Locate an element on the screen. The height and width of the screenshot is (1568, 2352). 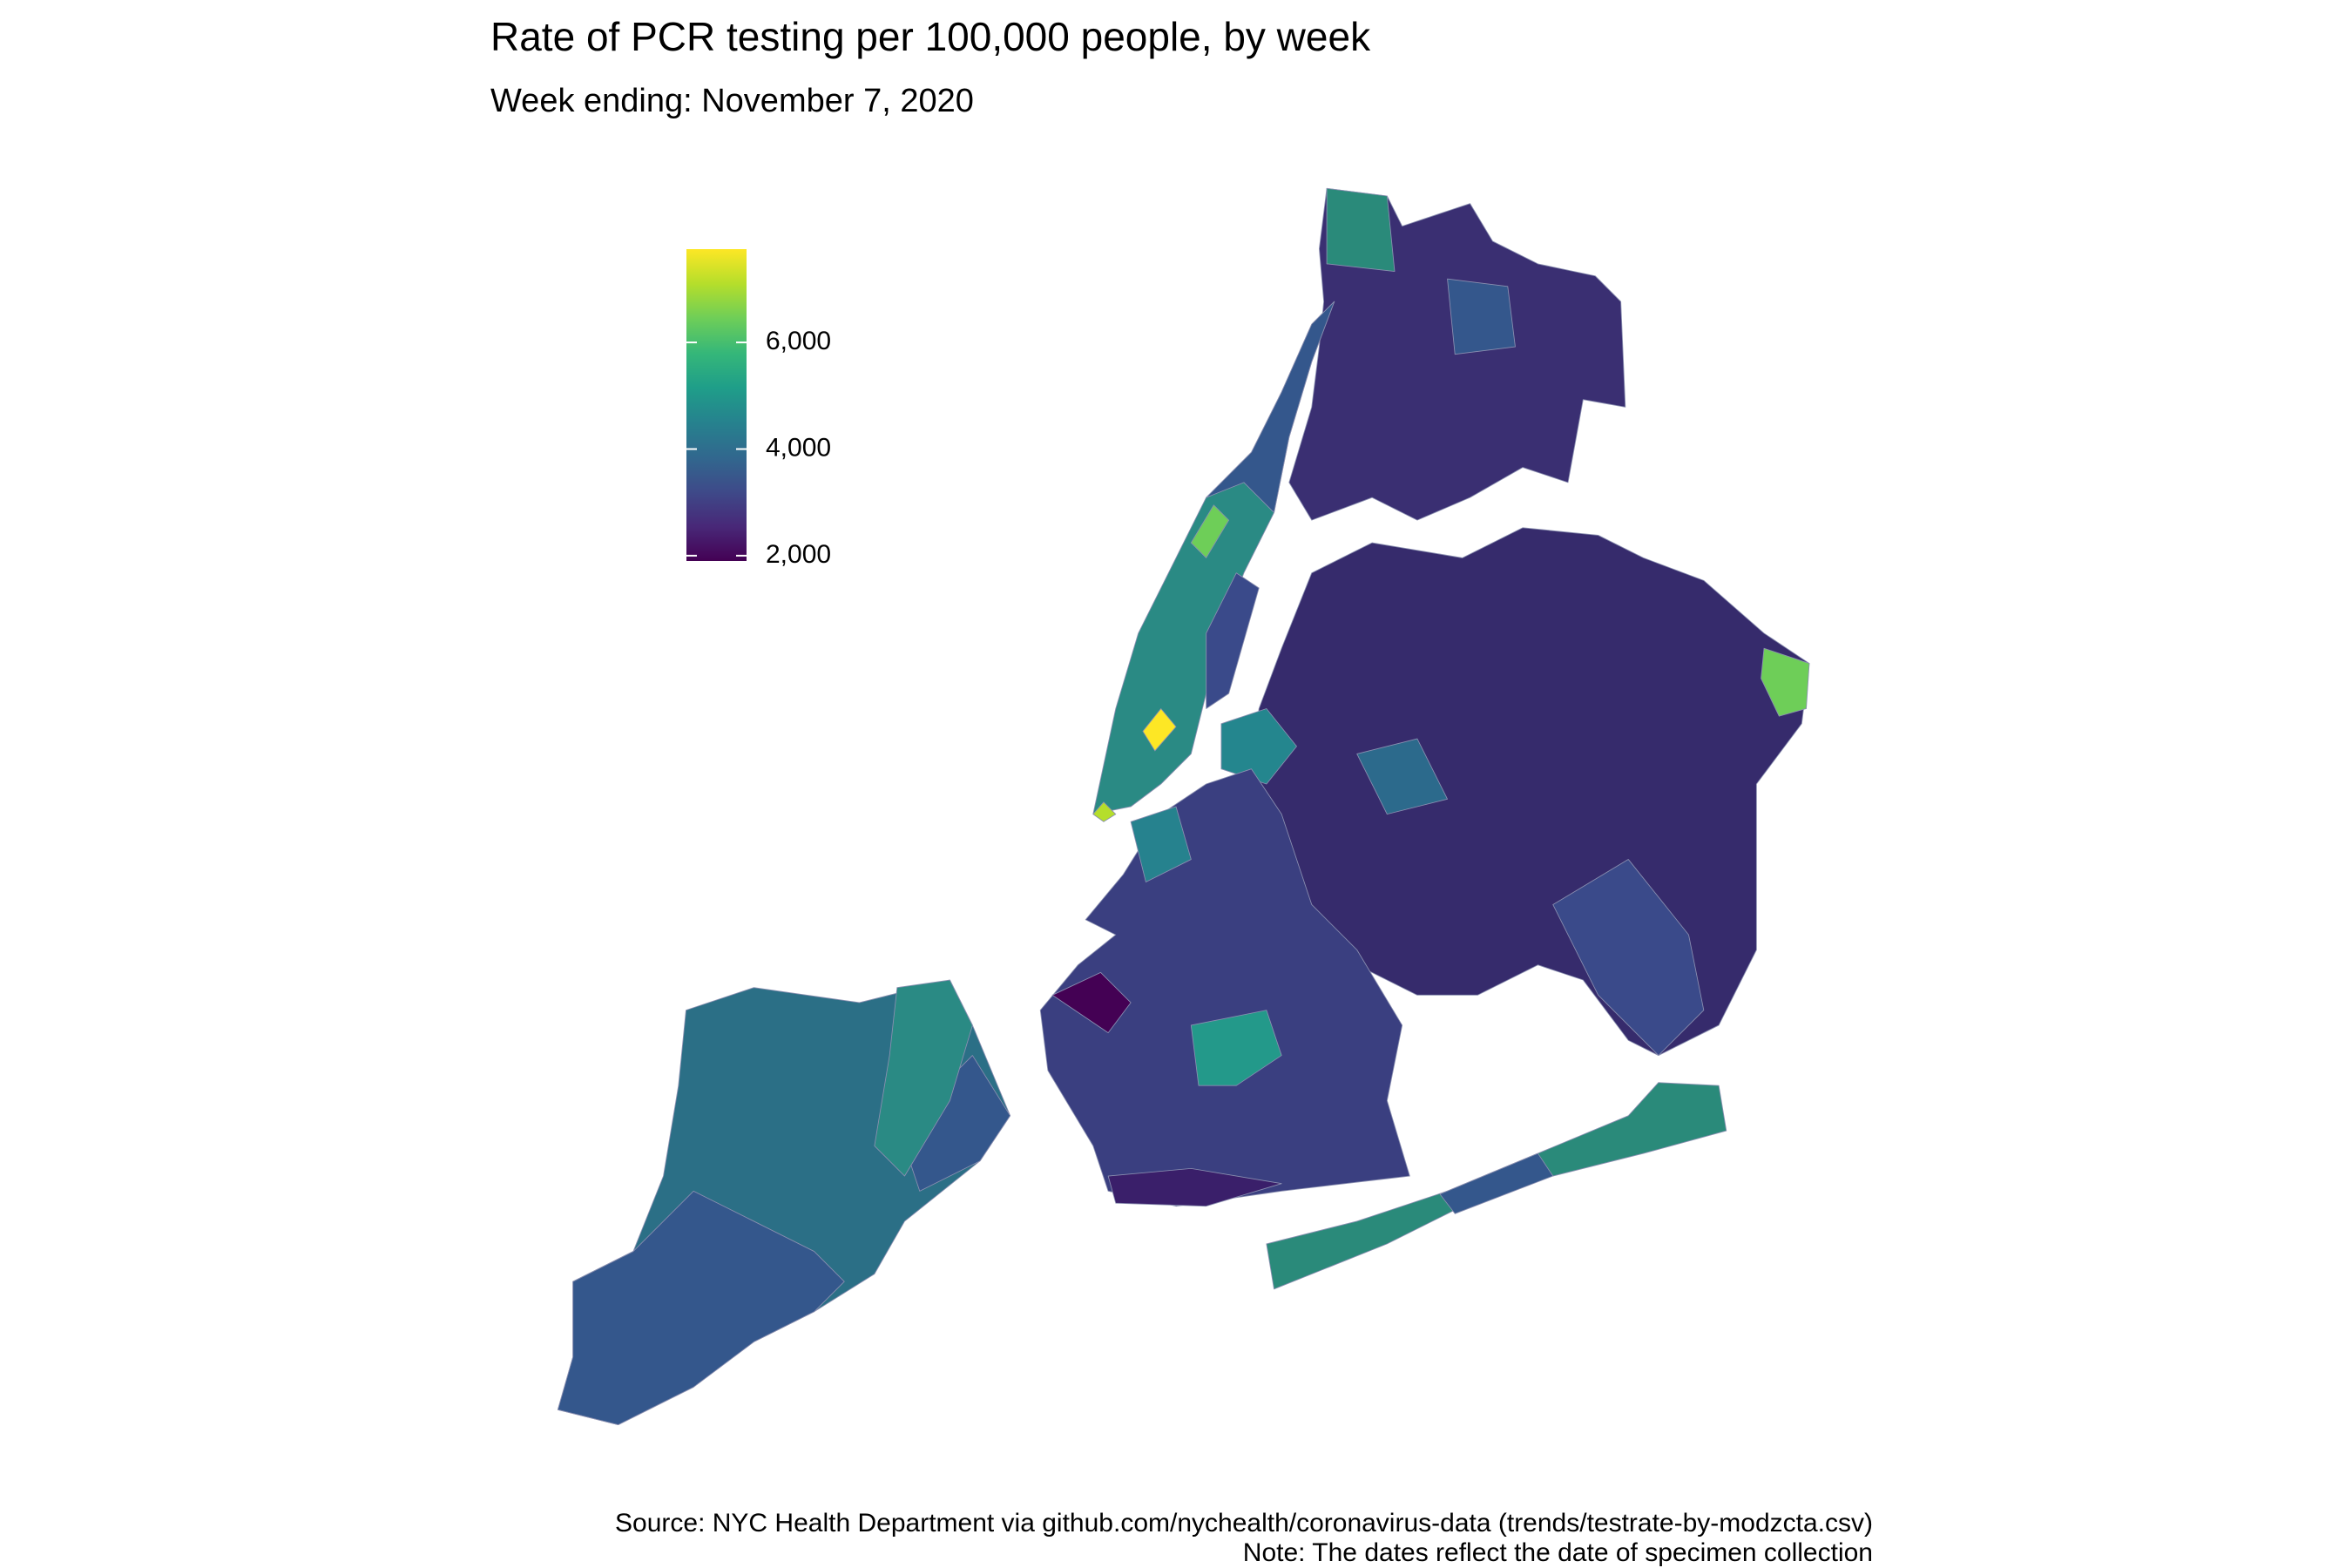
colorbar-tick-label: 6,000 is located at coordinates (798, 341).